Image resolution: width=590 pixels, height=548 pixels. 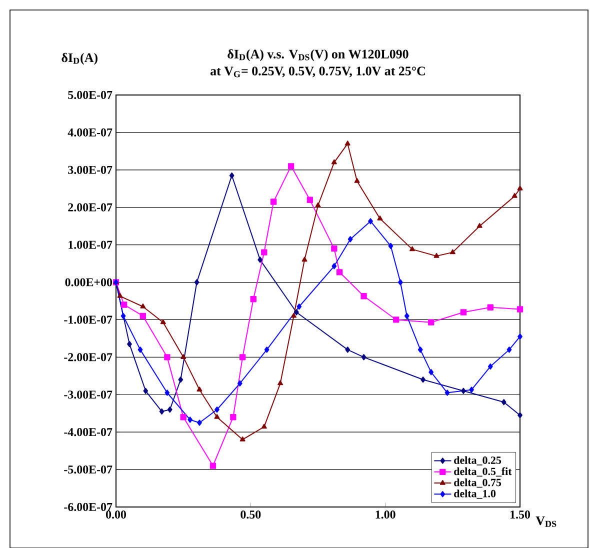 What do you see at coordinates (386, 514) in the screenshot?
I see `x-tick-label: 1.00` at bounding box center [386, 514].